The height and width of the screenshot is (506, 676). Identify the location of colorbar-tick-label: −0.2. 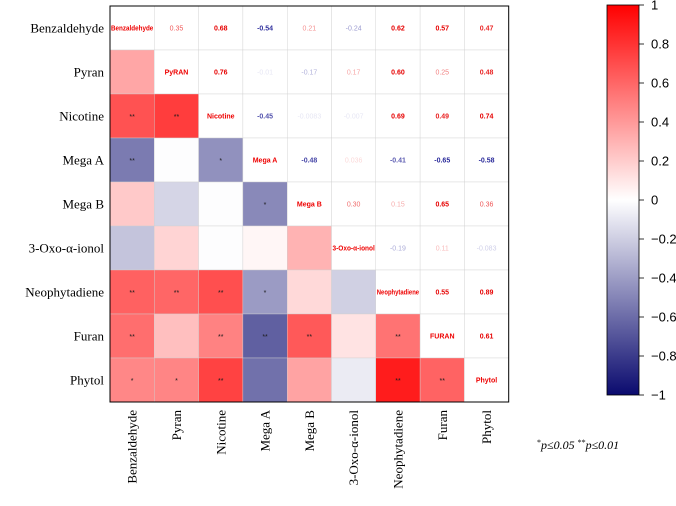
(663, 239).